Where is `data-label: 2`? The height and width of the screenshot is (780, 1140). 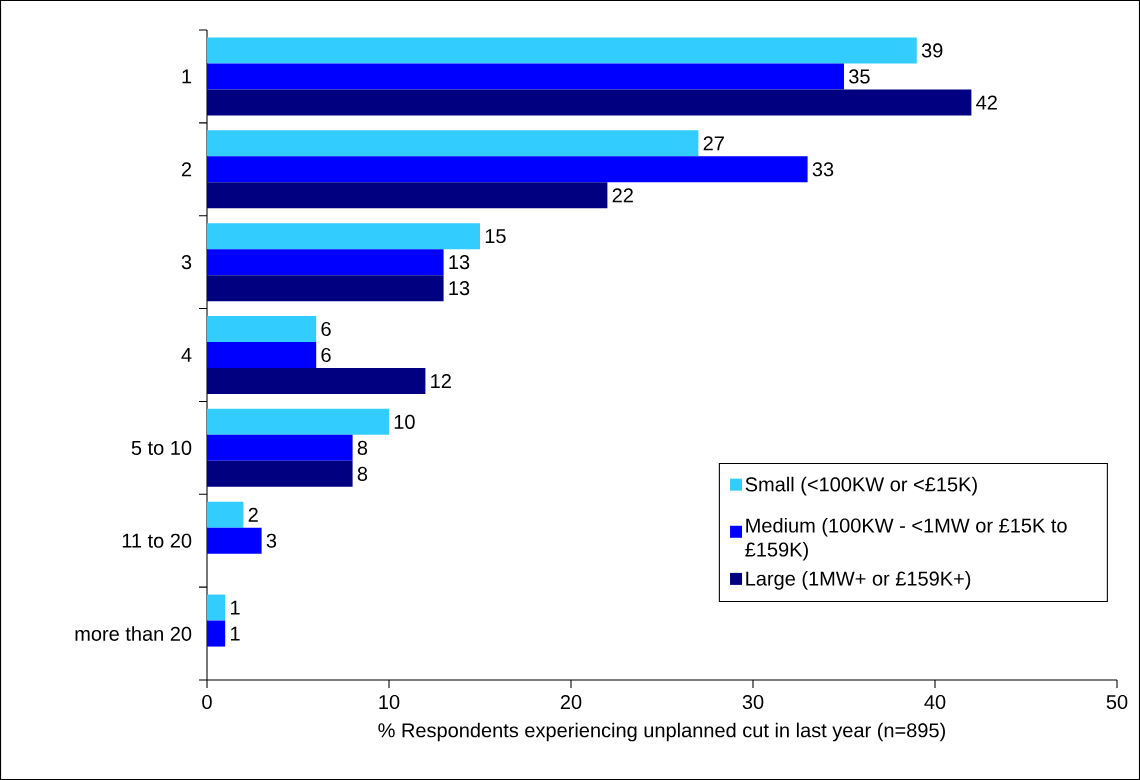
data-label: 2 is located at coordinates (253, 514).